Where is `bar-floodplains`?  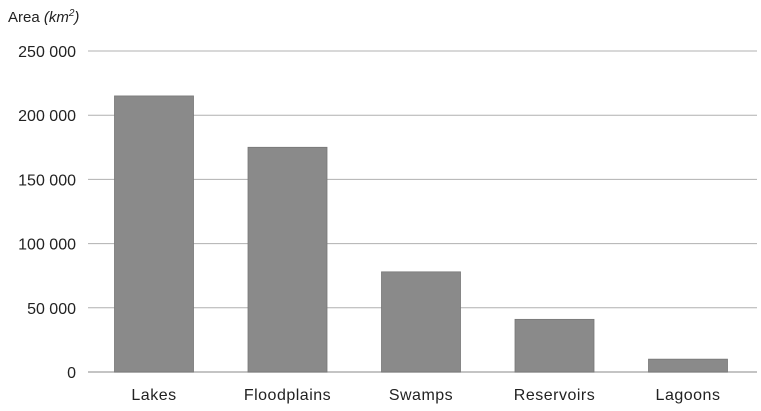 bar-floodplains is located at coordinates (287, 259).